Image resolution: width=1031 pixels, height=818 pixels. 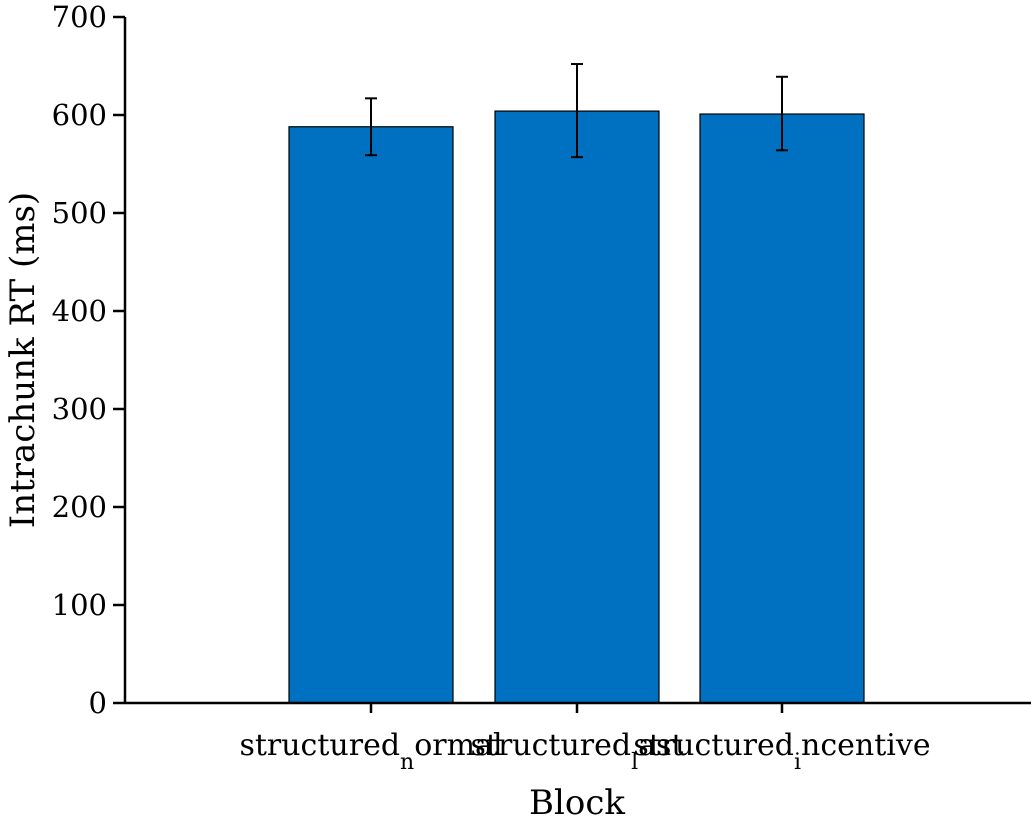 What do you see at coordinates (782, 408) in the screenshot?
I see `bar-structured_incentive` at bounding box center [782, 408].